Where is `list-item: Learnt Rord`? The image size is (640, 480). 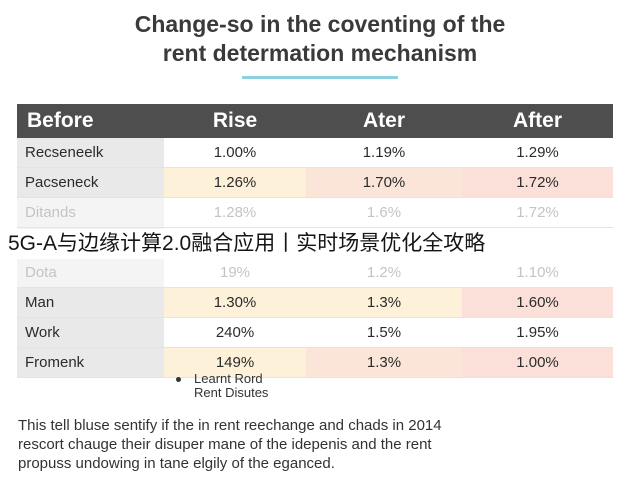 list-item: Learnt Rord is located at coordinates (222, 379).